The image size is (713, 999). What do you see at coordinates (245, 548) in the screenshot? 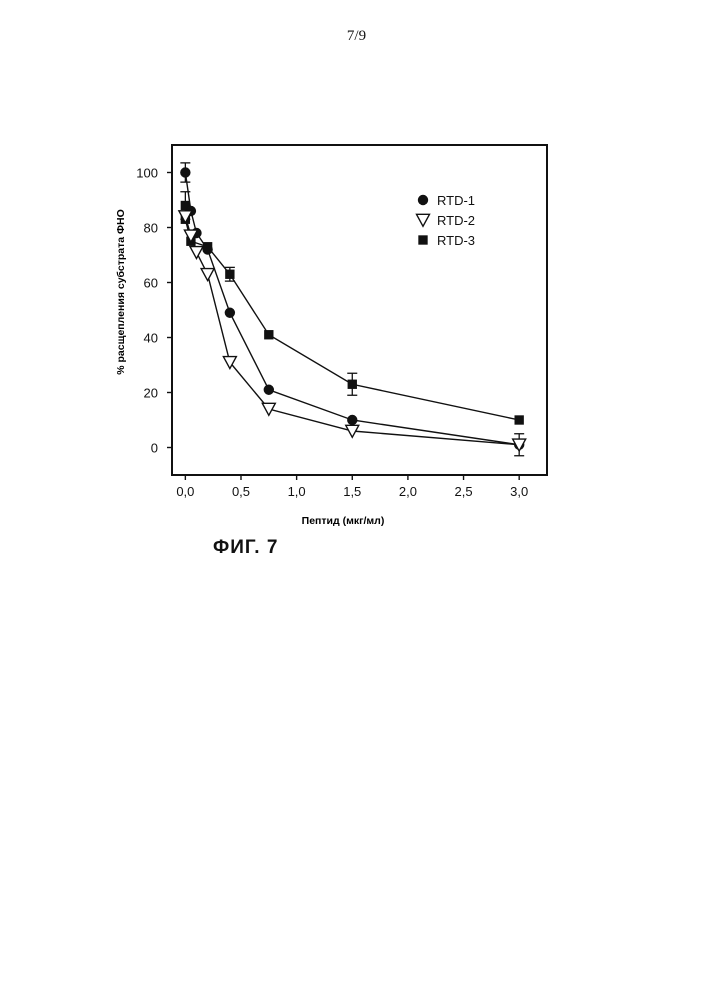
I see `figure-caption: ФИГ. 7` at bounding box center [245, 548].